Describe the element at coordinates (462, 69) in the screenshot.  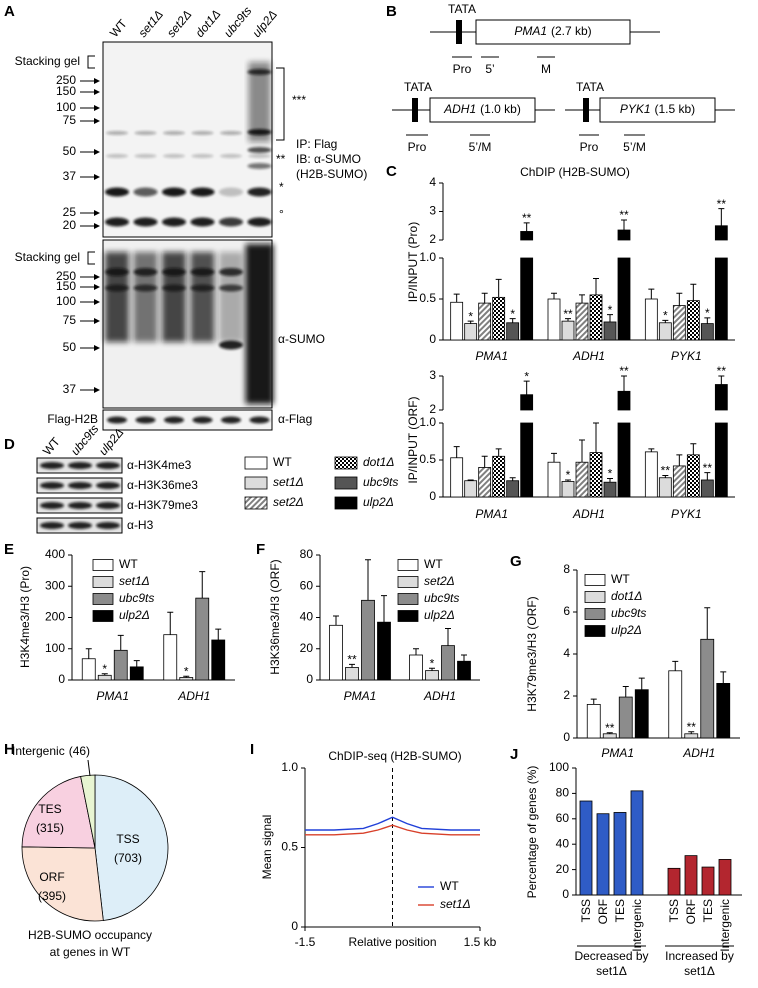
I see `region-label: Pro` at that location.